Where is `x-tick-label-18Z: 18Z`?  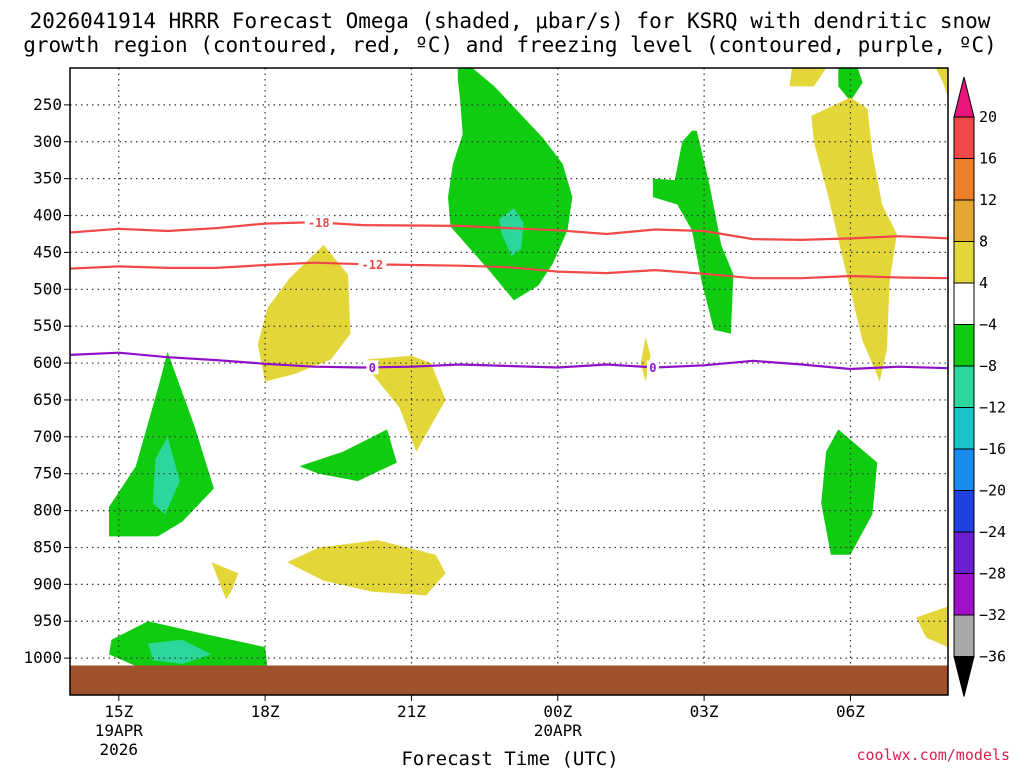
x-tick-label-18Z: 18Z is located at coordinates (265, 711).